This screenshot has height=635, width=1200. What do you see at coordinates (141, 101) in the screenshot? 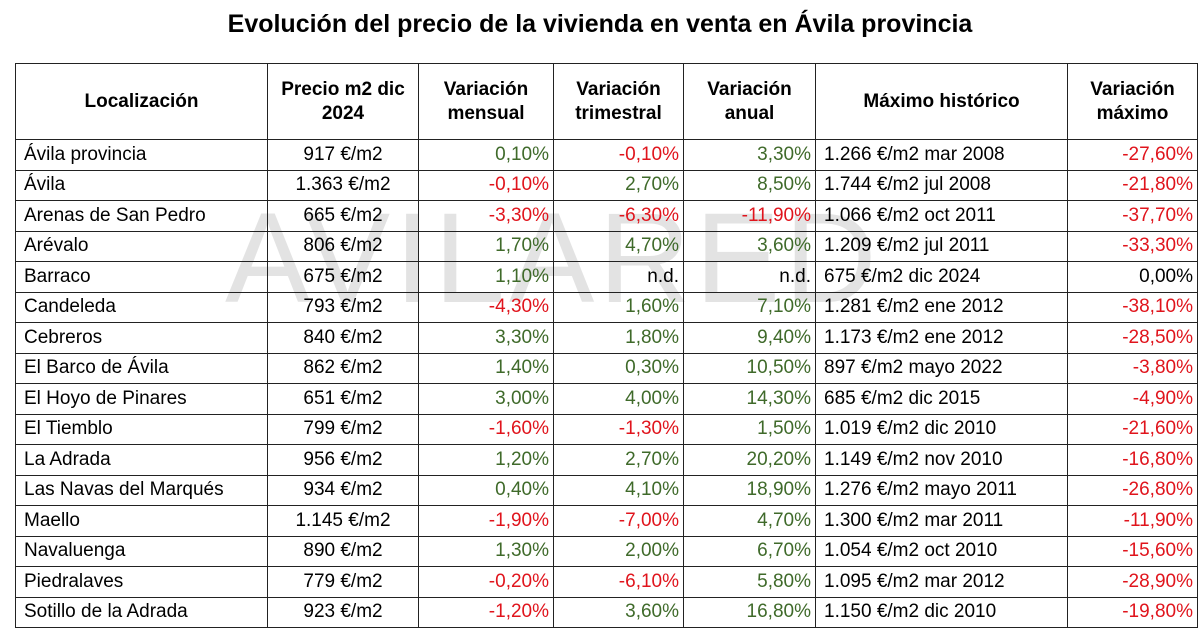
I see `header-location: Localización` at bounding box center [141, 101].